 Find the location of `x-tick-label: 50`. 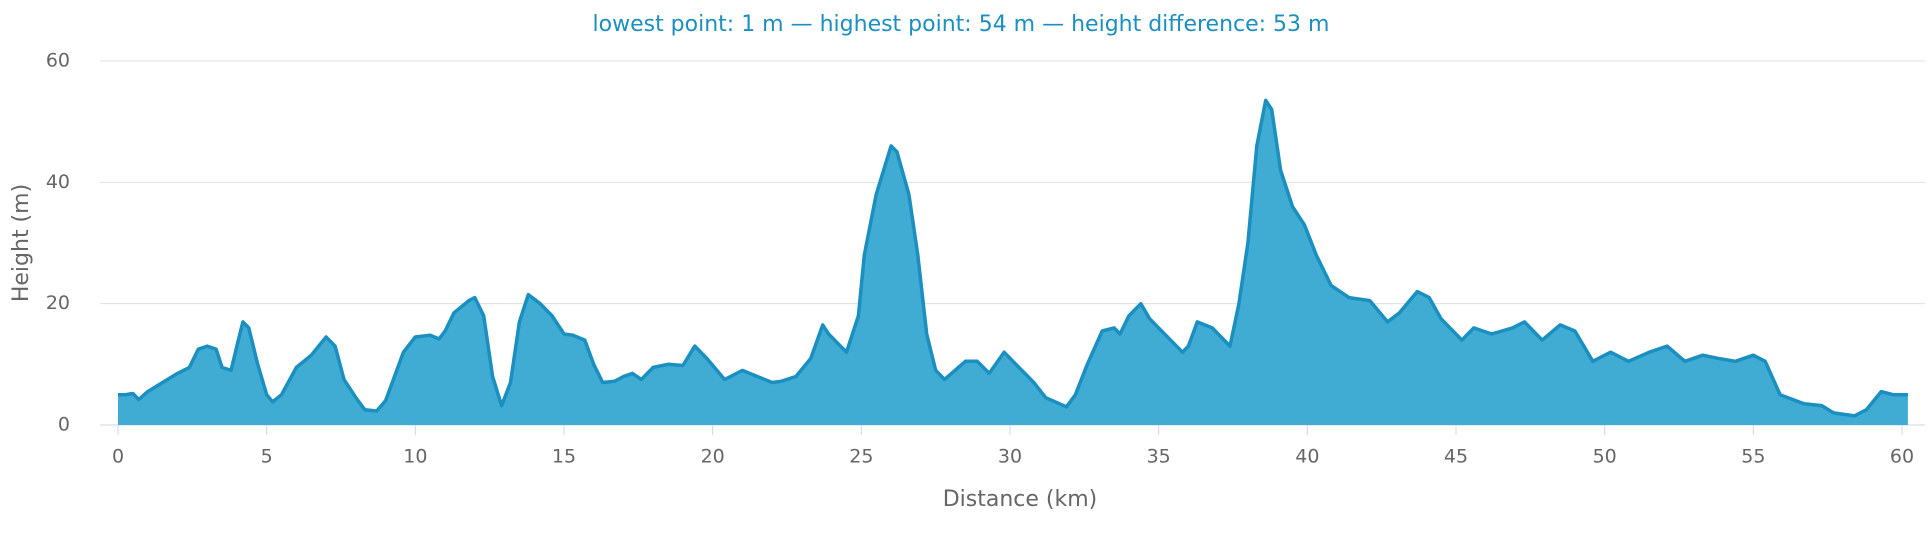

x-tick-label: 50 is located at coordinates (1605, 457).